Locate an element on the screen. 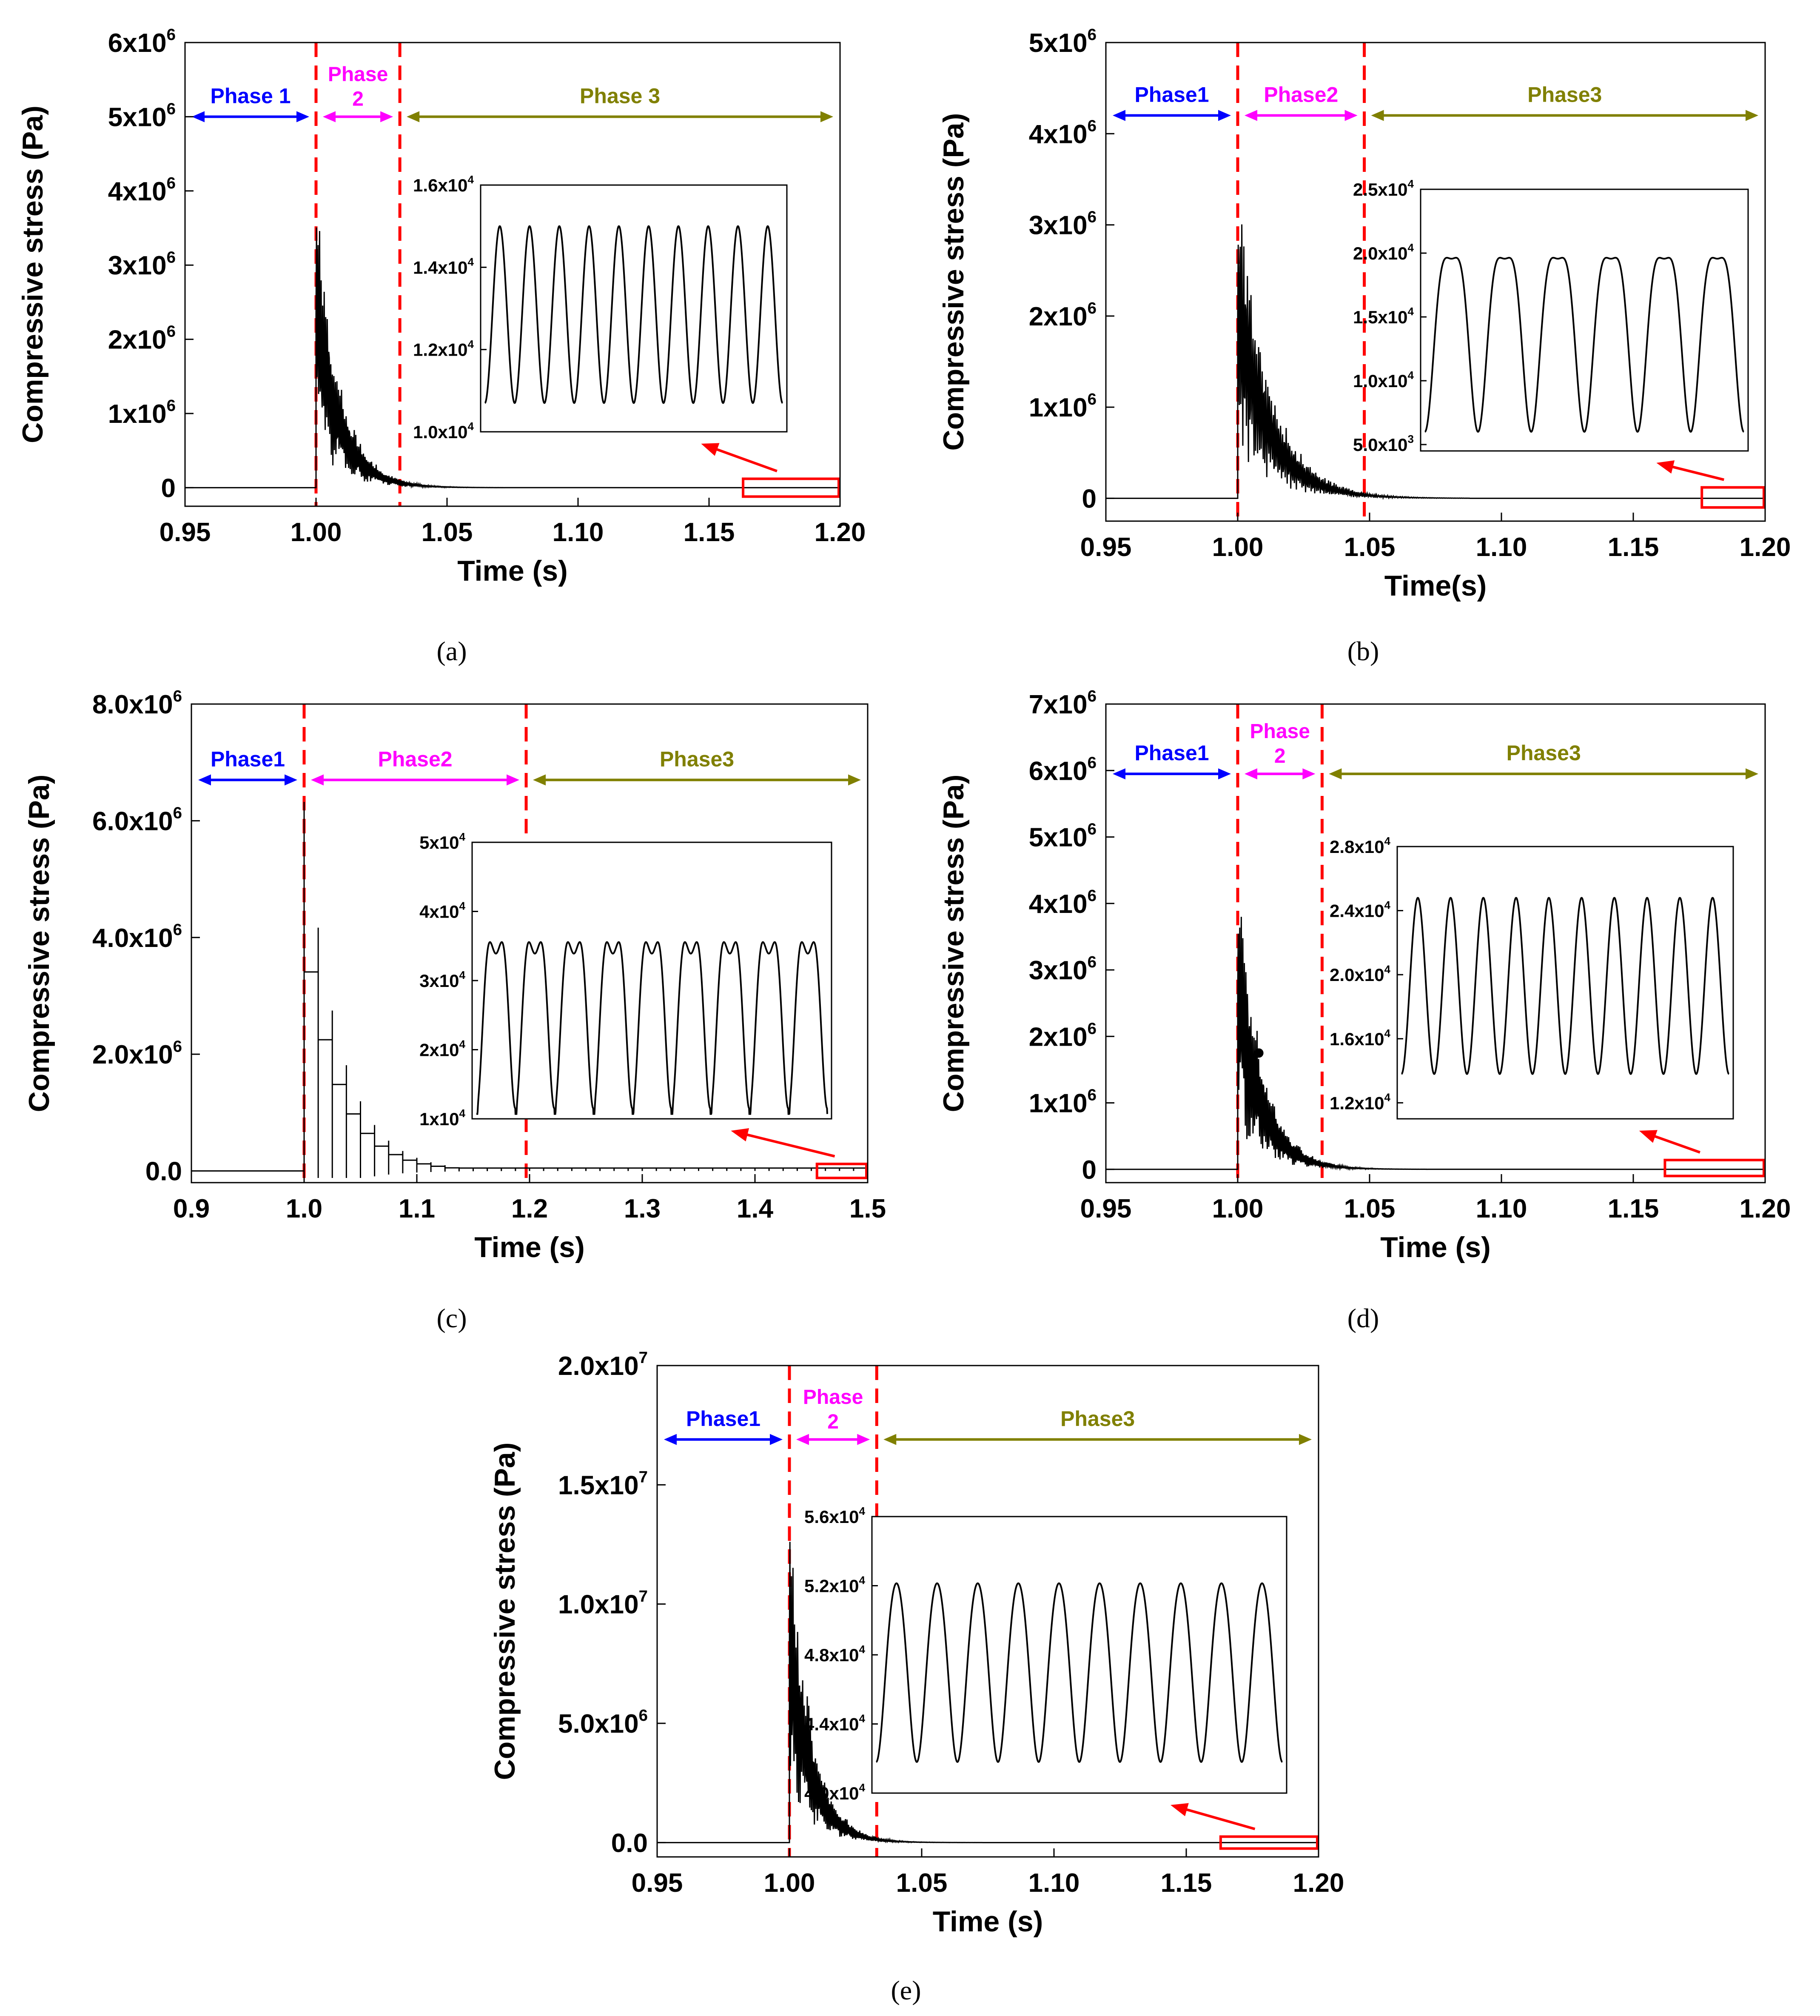 The image size is (1820, 2016). phase-2-label: Phase is located at coordinates (833, 1397).